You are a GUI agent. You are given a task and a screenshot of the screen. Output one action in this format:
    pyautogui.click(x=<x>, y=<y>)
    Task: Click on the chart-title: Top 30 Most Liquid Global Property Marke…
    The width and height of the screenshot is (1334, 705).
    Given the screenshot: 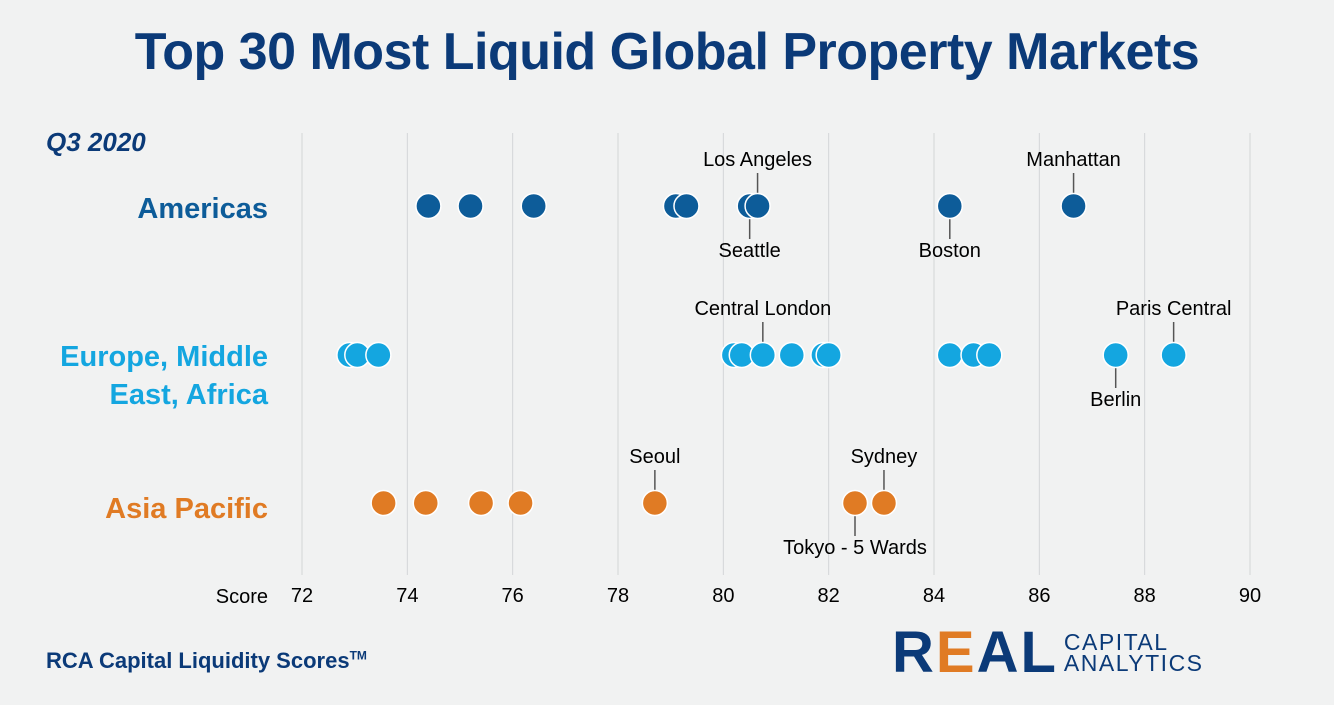 What is the action you would take?
    pyautogui.click(x=667, y=52)
    